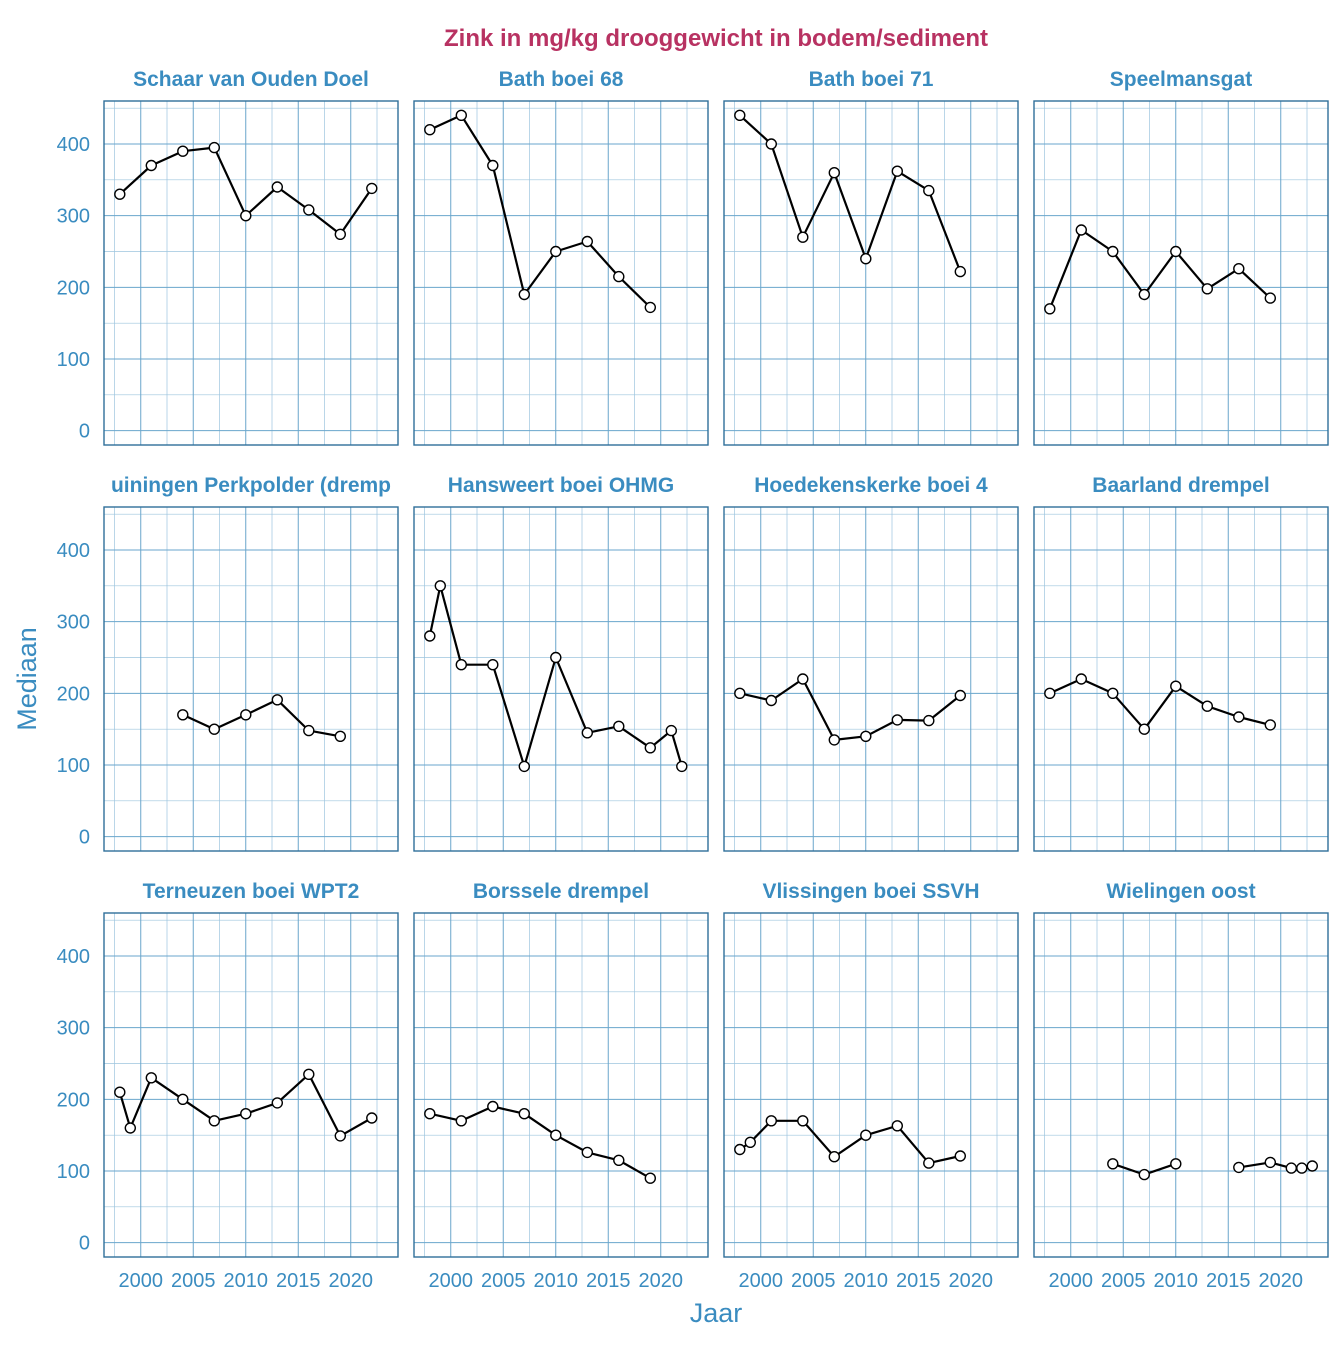 The width and height of the screenshot is (1344, 1349). I want to click on y-tick-label: 100, so click(73, 360).